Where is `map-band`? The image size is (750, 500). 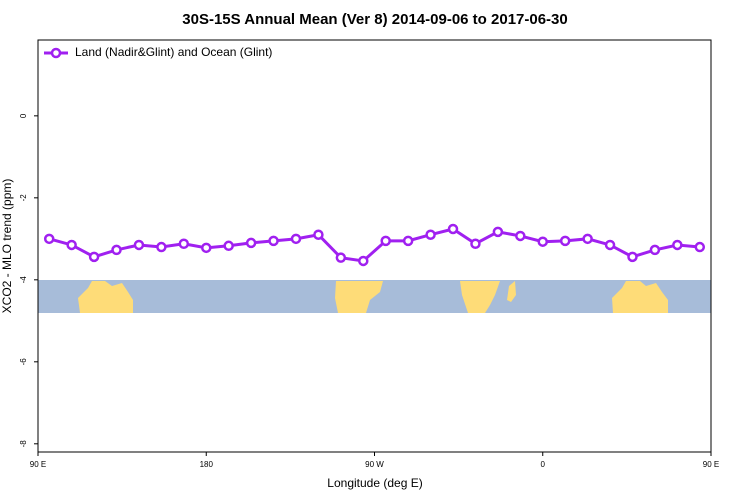
map-band is located at coordinates (374, 296).